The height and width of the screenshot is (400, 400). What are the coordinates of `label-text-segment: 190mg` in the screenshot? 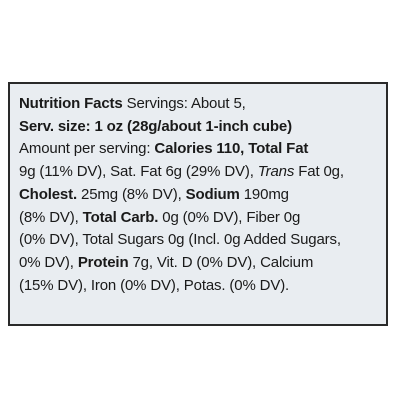 It's located at (264, 194).